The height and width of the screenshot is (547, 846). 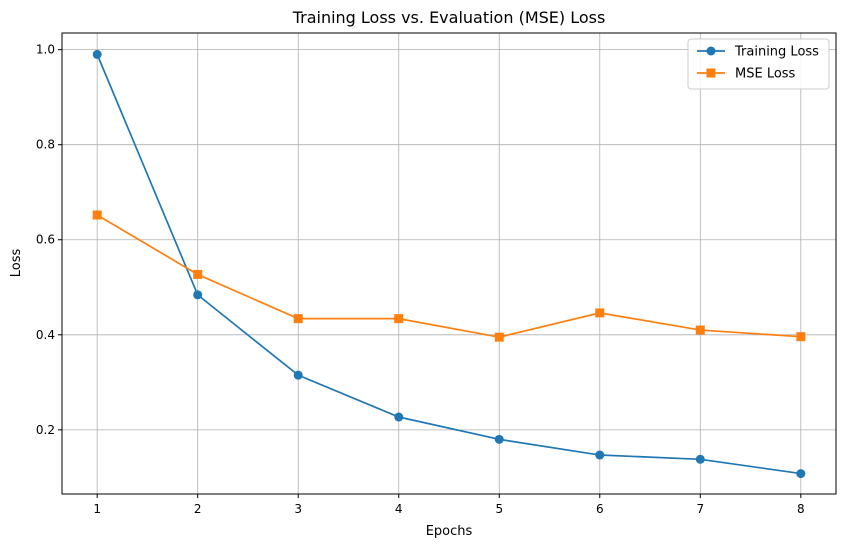 What do you see at coordinates (776, 52) in the screenshot?
I see `legend-label: Training Loss` at bounding box center [776, 52].